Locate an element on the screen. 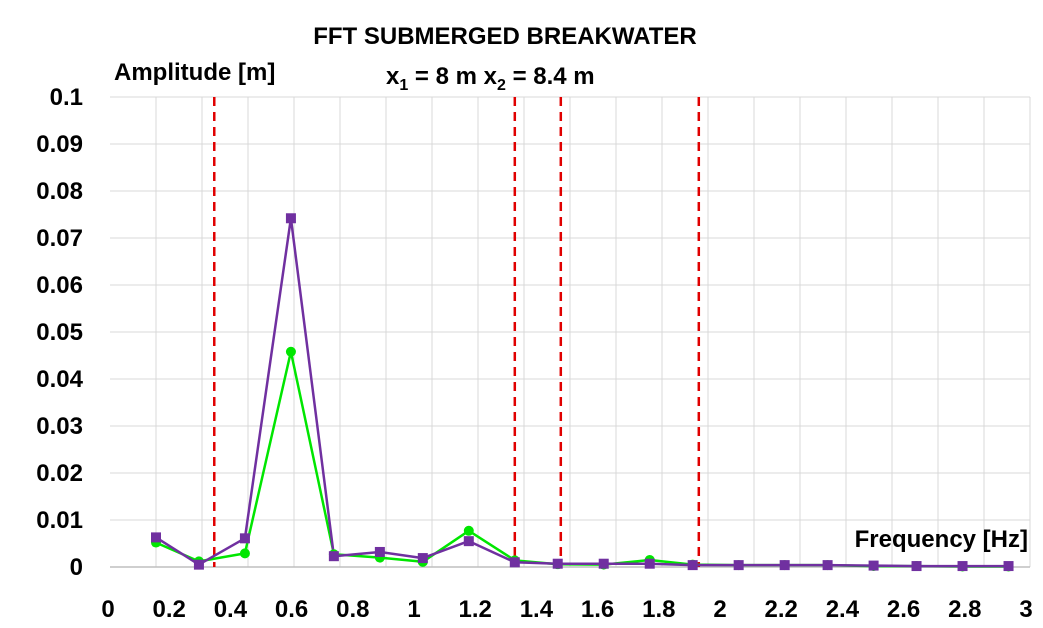 The width and height of the screenshot is (1043, 628). x-tick-label-15: 3 is located at coordinates (1025, 609).